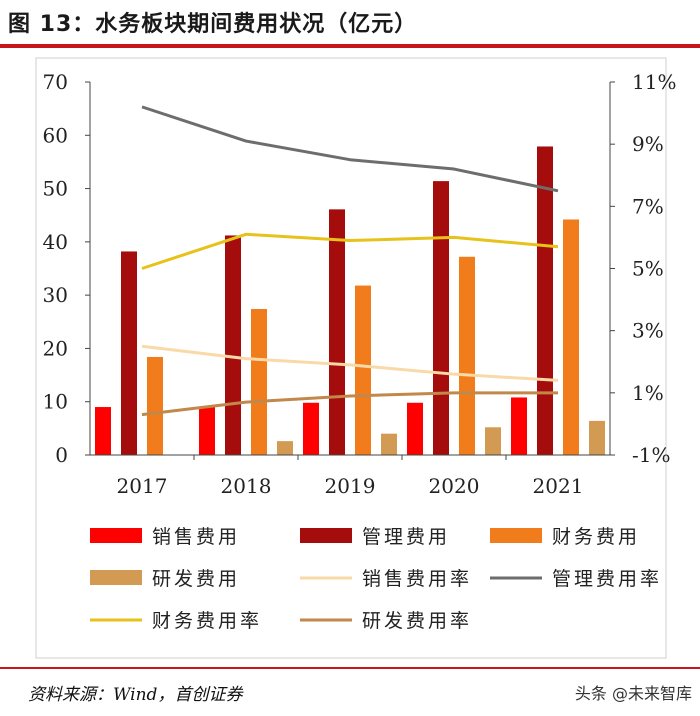  Describe the element at coordinates (350, 668) in the screenshot. I see `footer-divider` at that location.